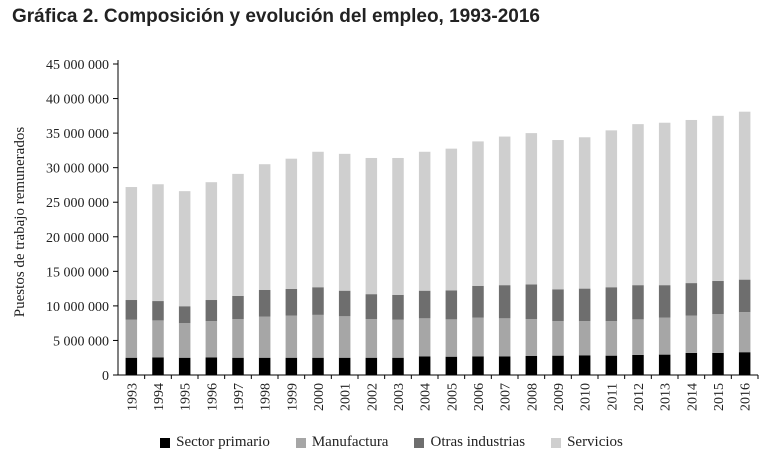  What do you see at coordinates (350, 442) in the screenshot?
I see `legend-label: Manufactura` at bounding box center [350, 442].